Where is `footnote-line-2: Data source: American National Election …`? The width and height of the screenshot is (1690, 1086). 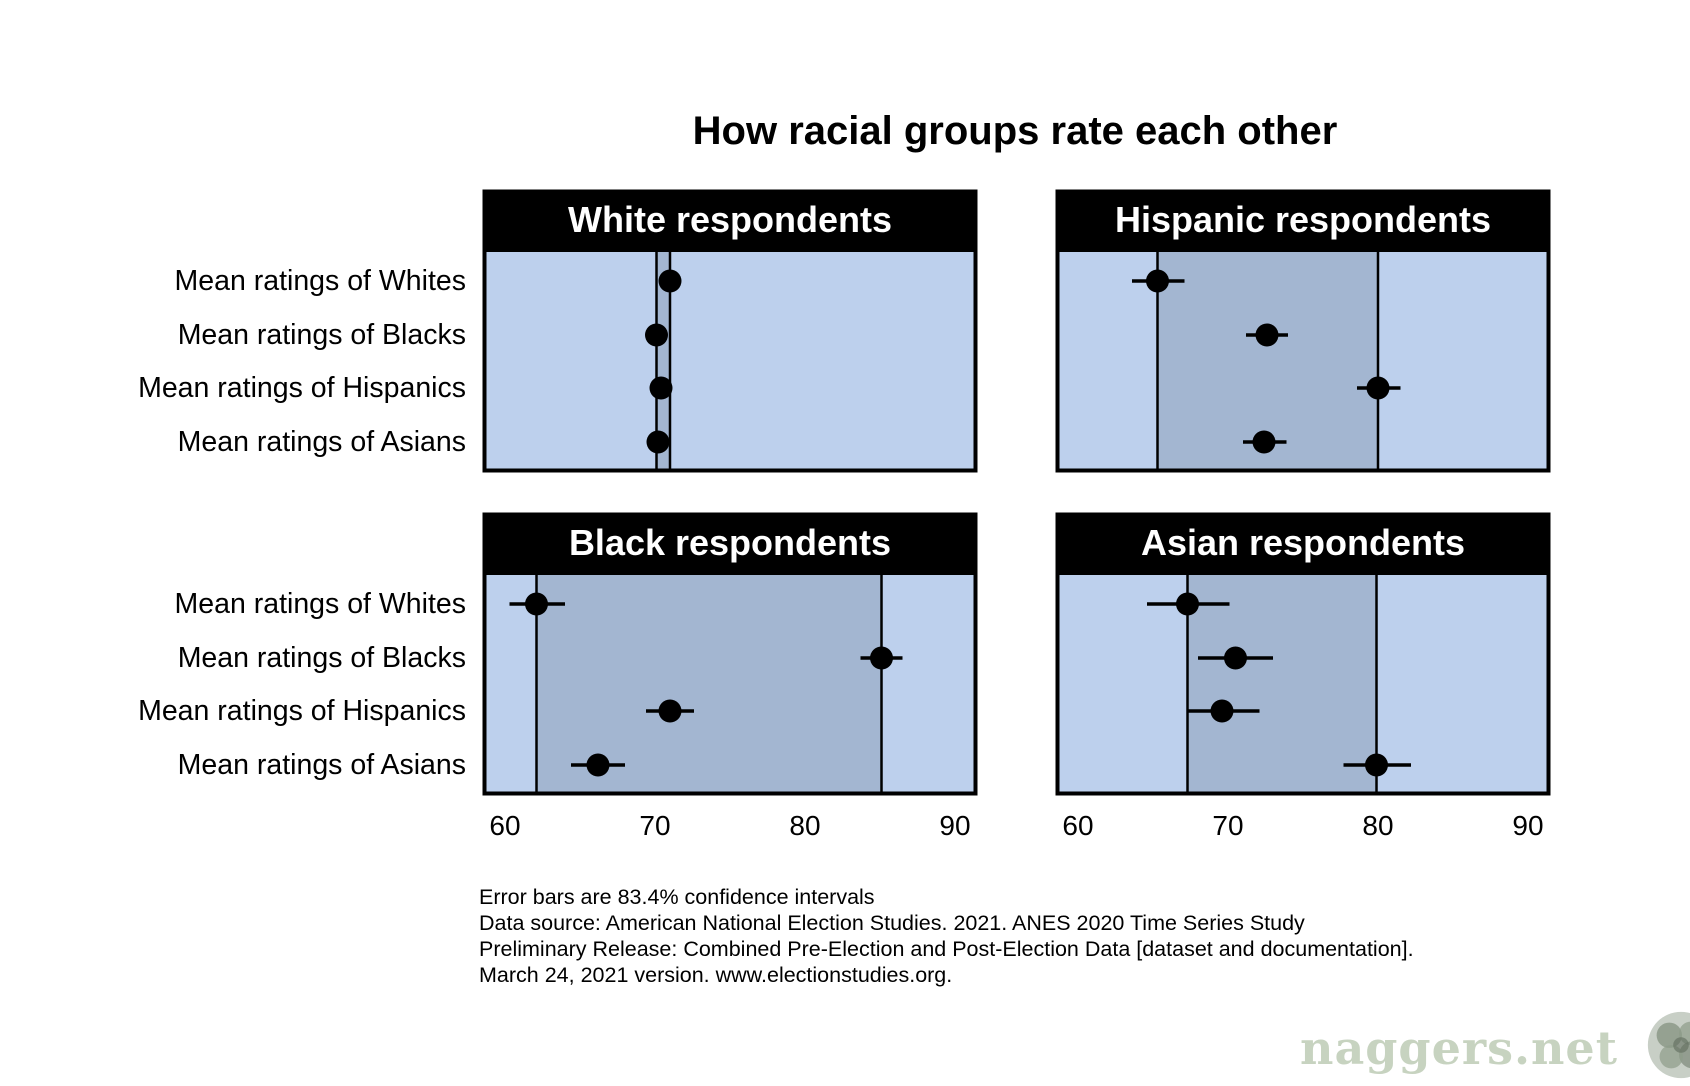
footnote-line-2: Data source: American National Election … is located at coordinates (892, 923).